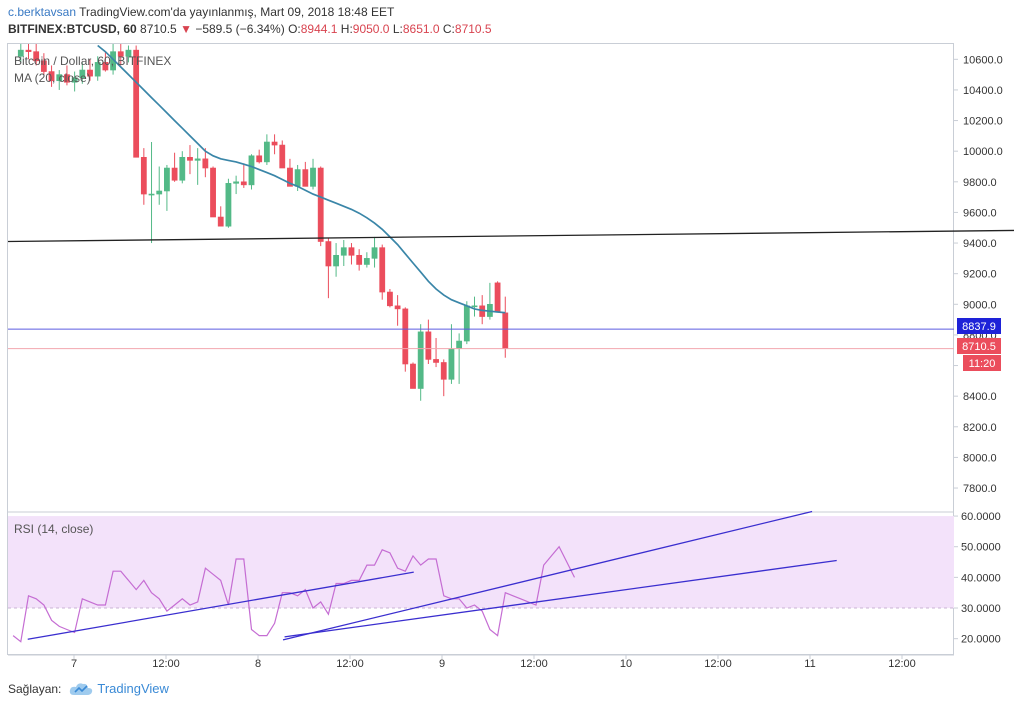  What do you see at coordinates (626, 664) in the screenshot?
I see `time-tick-label: 10` at bounding box center [626, 664].